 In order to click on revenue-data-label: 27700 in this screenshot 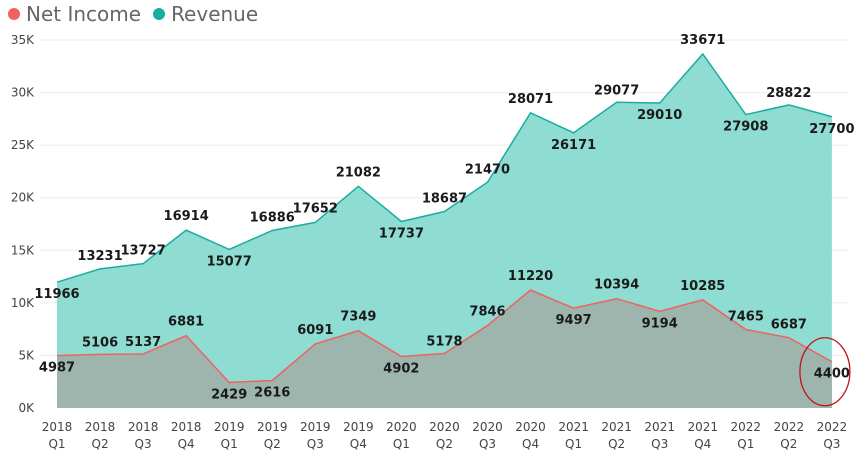, I will do `click(831, 129)`.